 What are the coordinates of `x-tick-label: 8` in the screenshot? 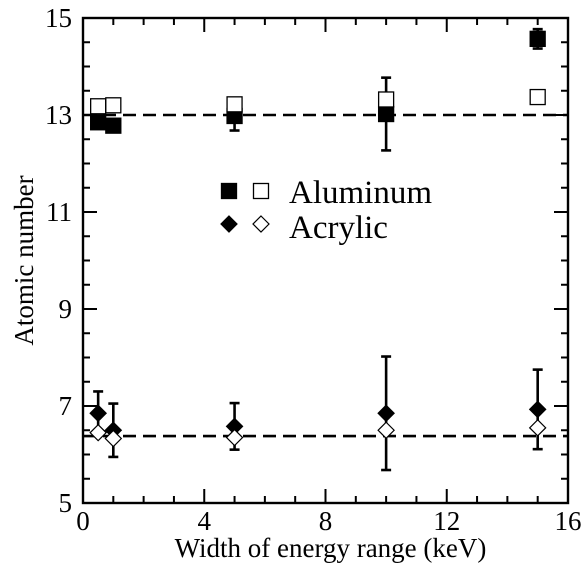 It's located at (326, 521).